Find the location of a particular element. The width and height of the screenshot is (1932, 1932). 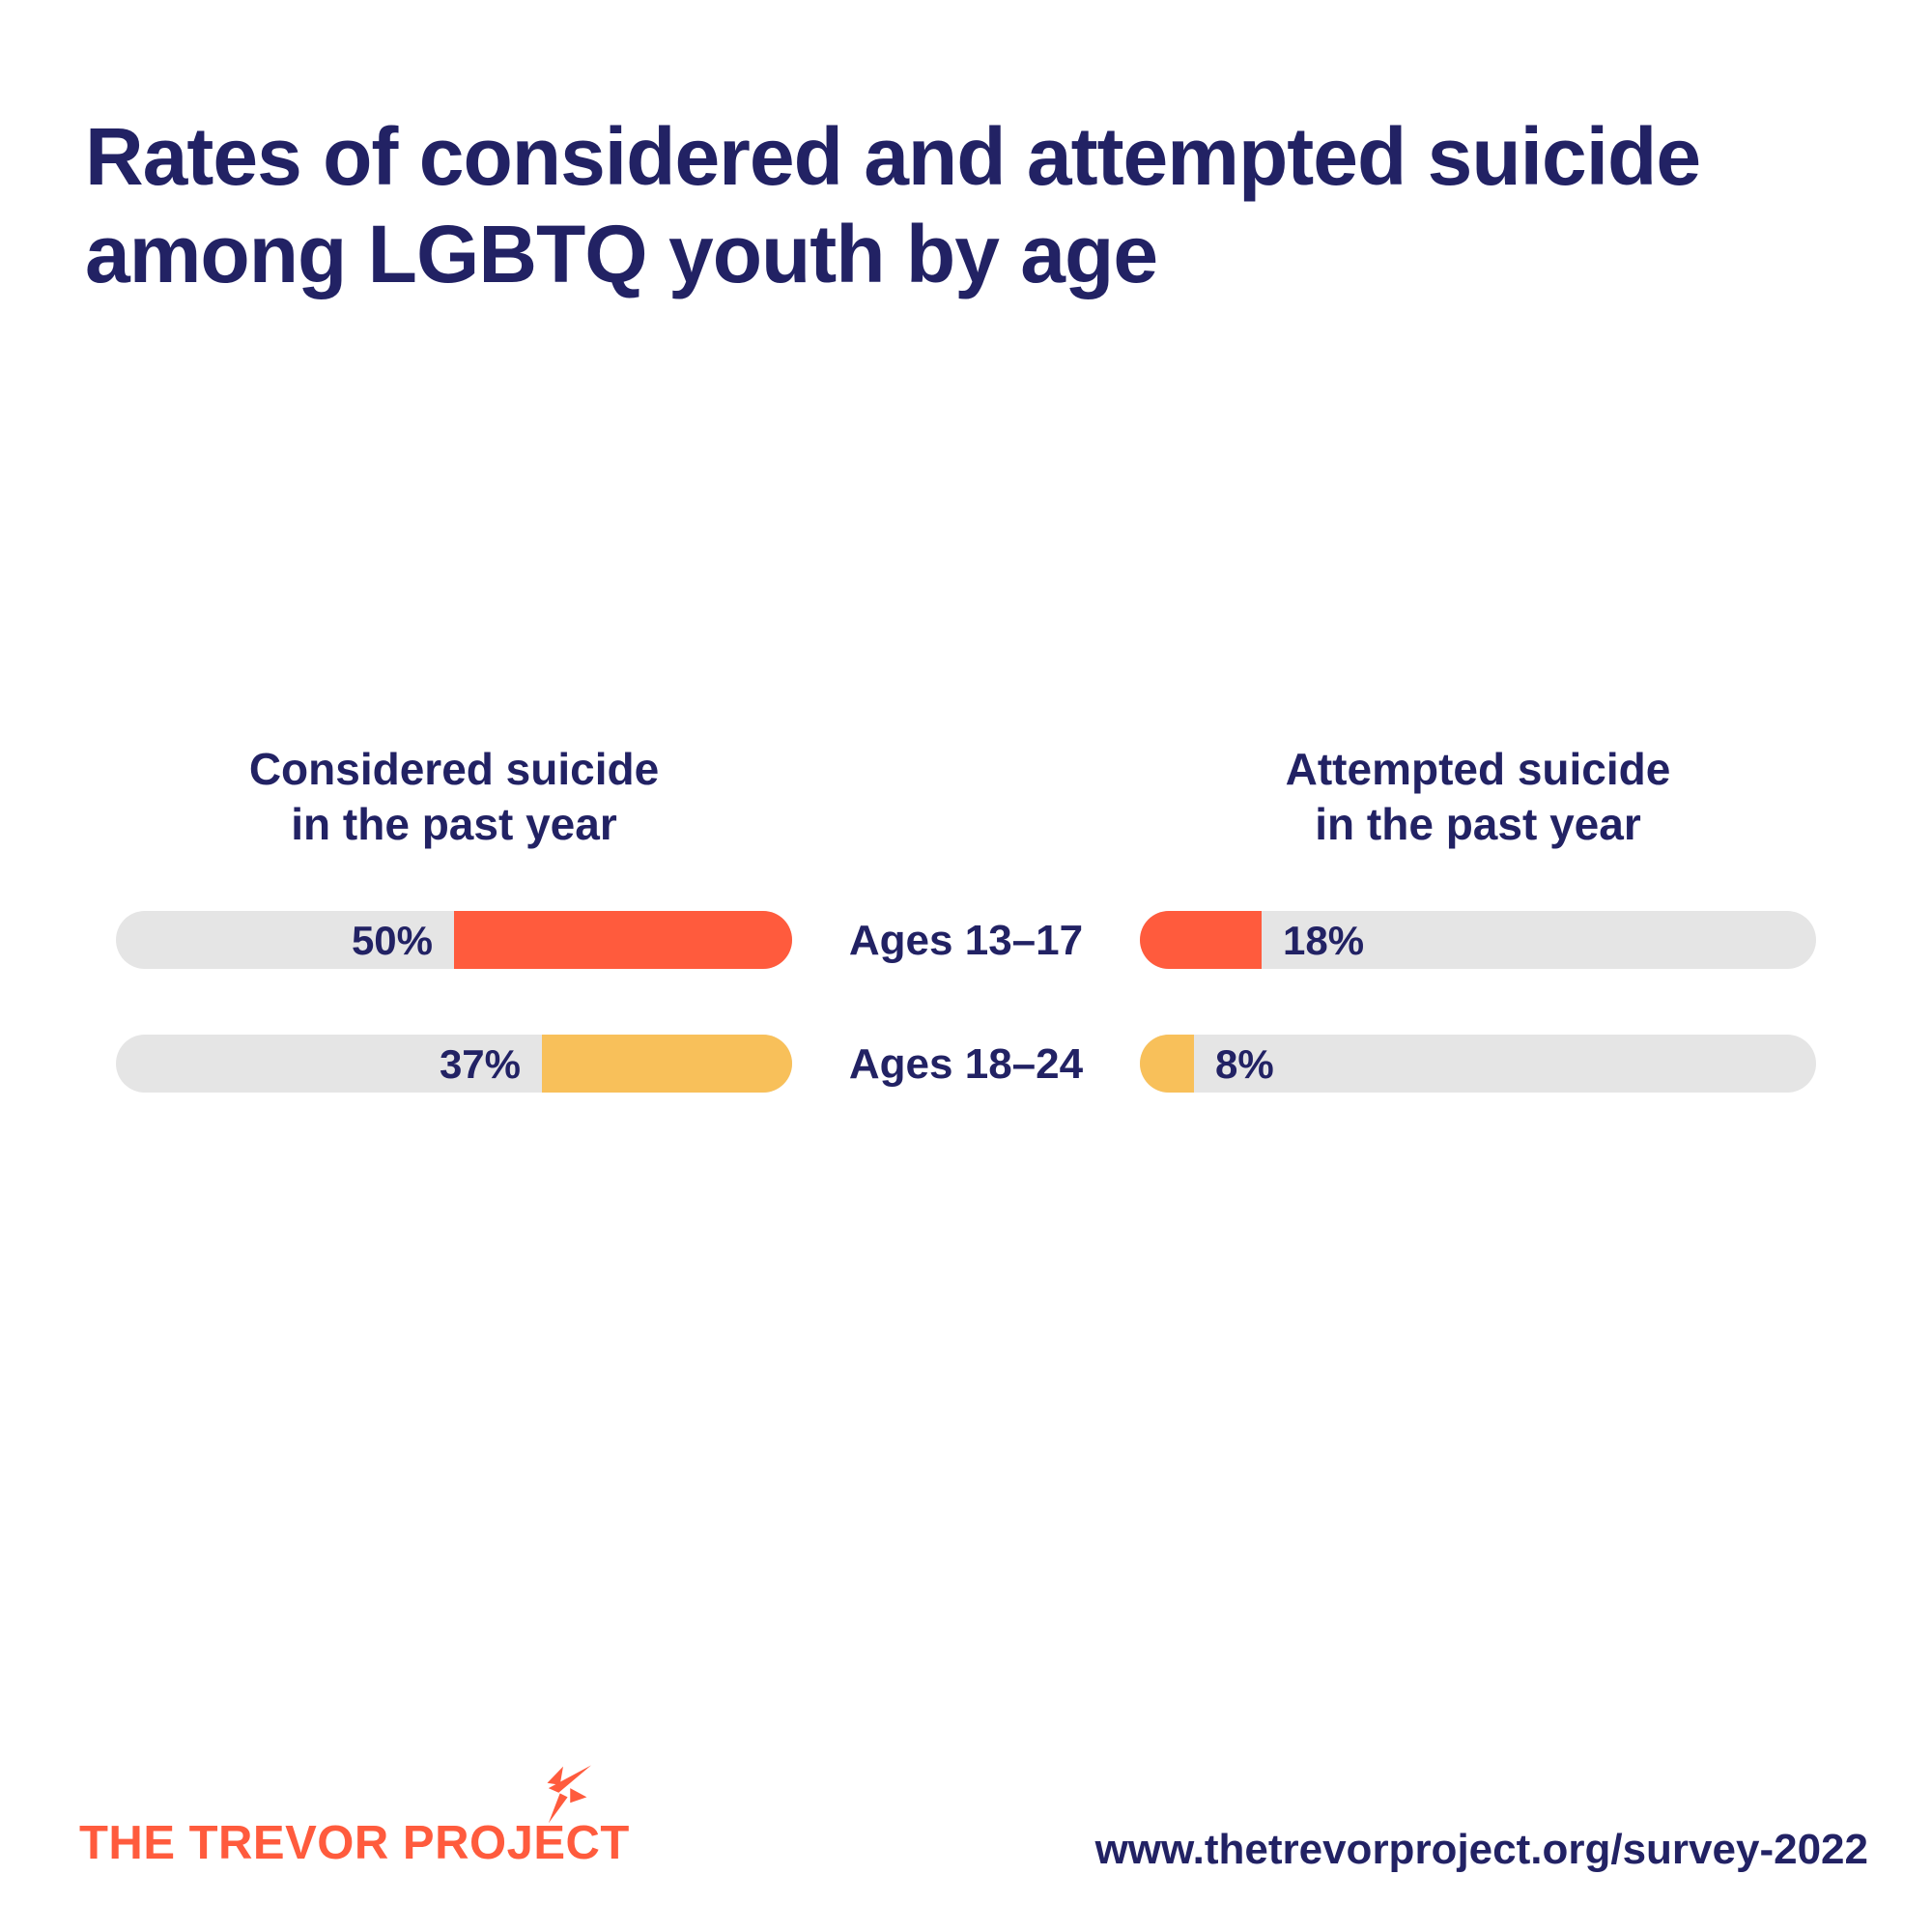

column-header-considered-line1: Considered suicide is located at coordinates (454, 769).